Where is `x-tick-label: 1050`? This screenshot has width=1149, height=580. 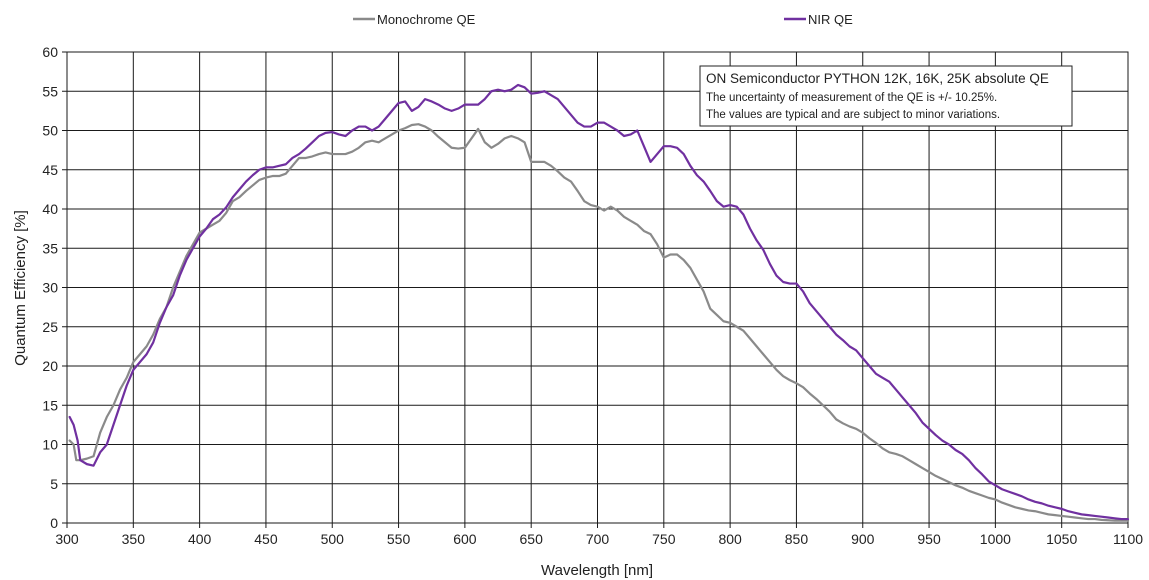 x-tick-label: 1050 is located at coordinates (1061, 539).